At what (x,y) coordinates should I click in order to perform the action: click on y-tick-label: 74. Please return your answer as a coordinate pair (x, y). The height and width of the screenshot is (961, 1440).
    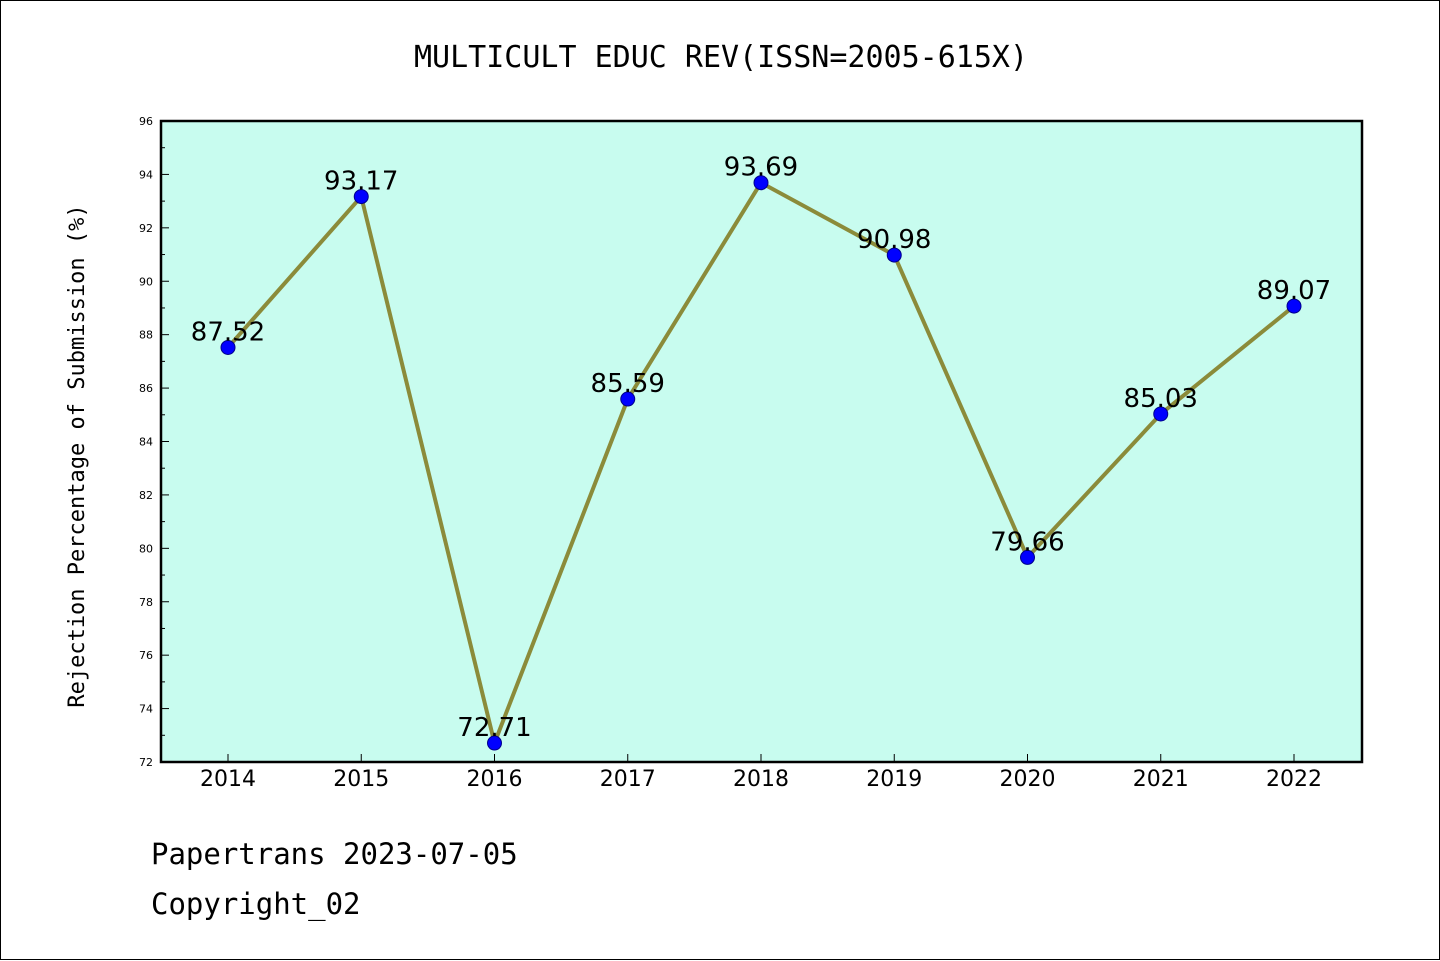
    Looking at the image, I should click on (146, 709).